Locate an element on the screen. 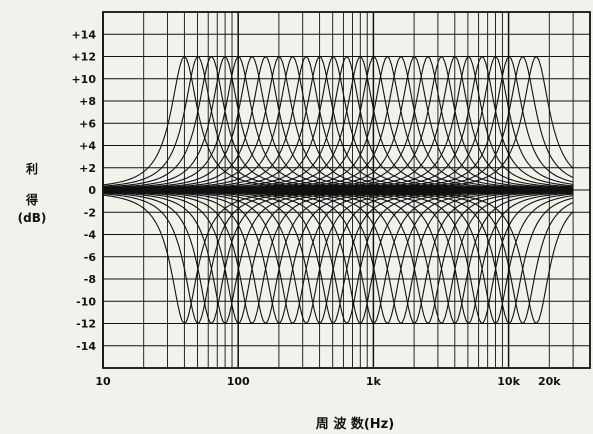 The image size is (593, 434). x-tick-labels: 10 100 1k 10k 20k is located at coordinates (328, 381).